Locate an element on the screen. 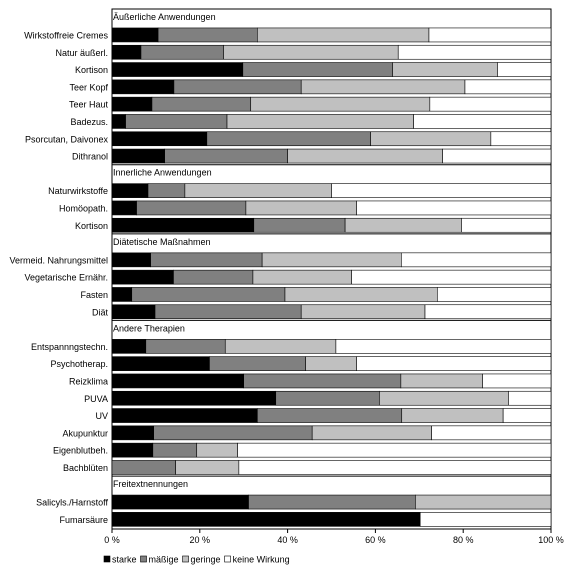 Image resolution: width=583 pixels, height=577 pixels. category-label: Eigenblutbeh. is located at coordinates (80, 451).